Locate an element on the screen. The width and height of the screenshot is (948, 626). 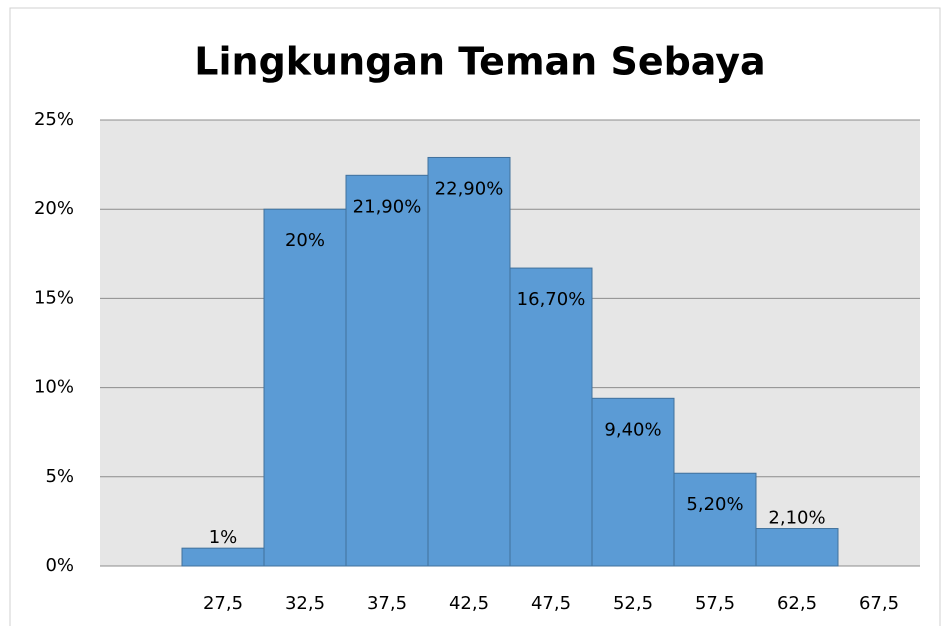
y-tick-label: 10% is located at coordinates (54, 387).